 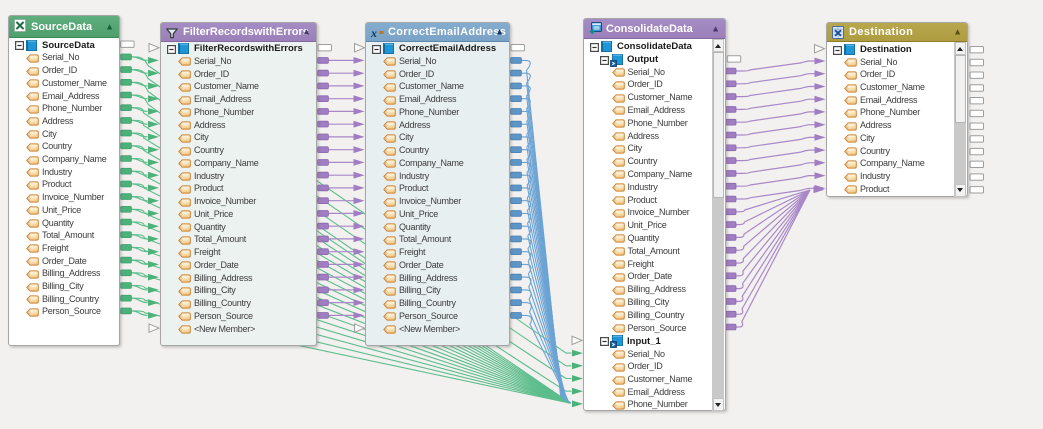 What do you see at coordinates (374, 33) in the screenshot?
I see `svg-text: x` at bounding box center [374, 33].